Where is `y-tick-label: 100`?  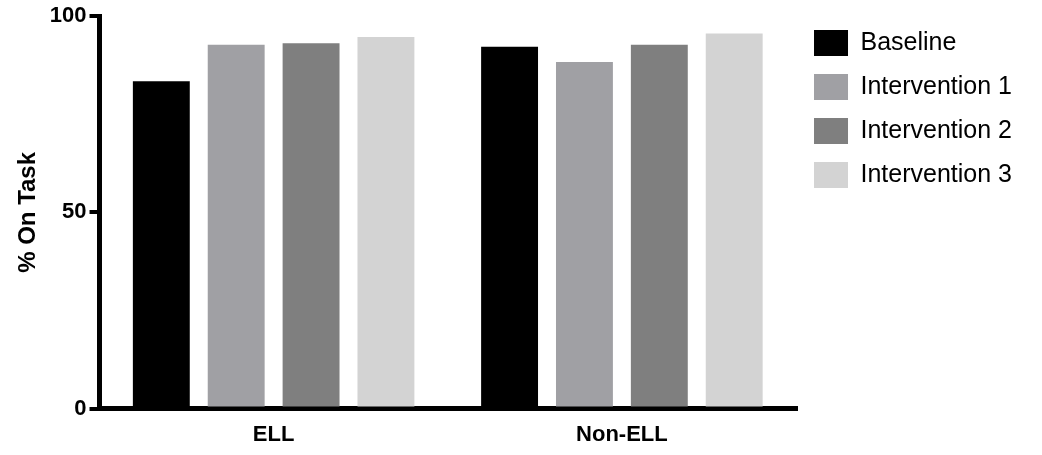
y-tick-label: 100 is located at coordinates (68, 15).